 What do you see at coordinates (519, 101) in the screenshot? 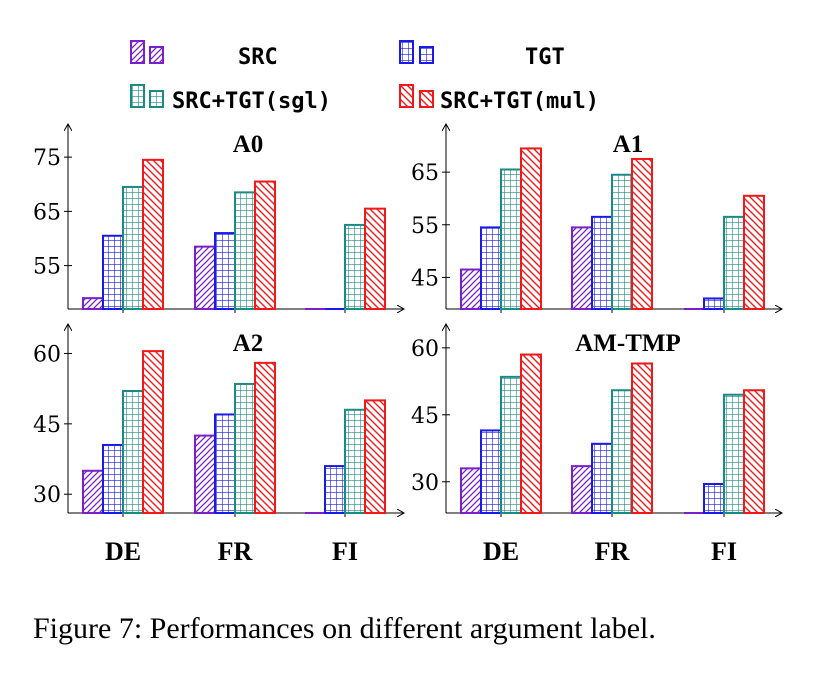
I see `legend-label-mul: SRC+TGT(mul)` at bounding box center [519, 101].